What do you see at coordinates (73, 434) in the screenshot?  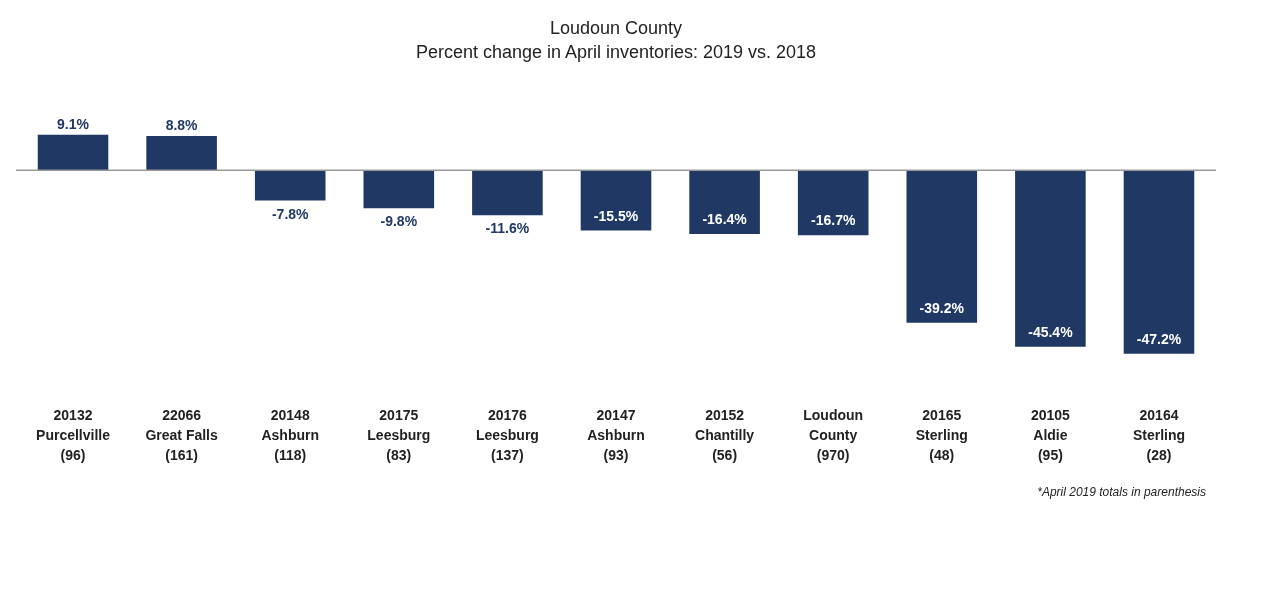 I see `x-tick-label: 20132 Purcellville (96)` at bounding box center [73, 434].